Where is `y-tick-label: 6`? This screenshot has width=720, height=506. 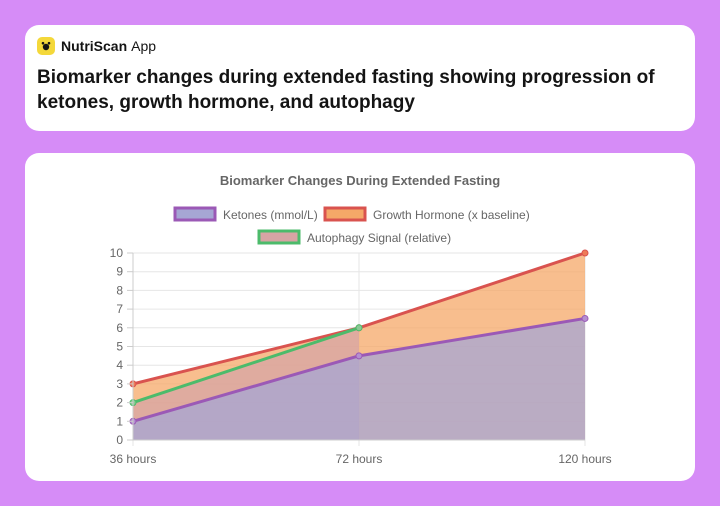
y-tick-label: 6 is located at coordinates (119, 328).